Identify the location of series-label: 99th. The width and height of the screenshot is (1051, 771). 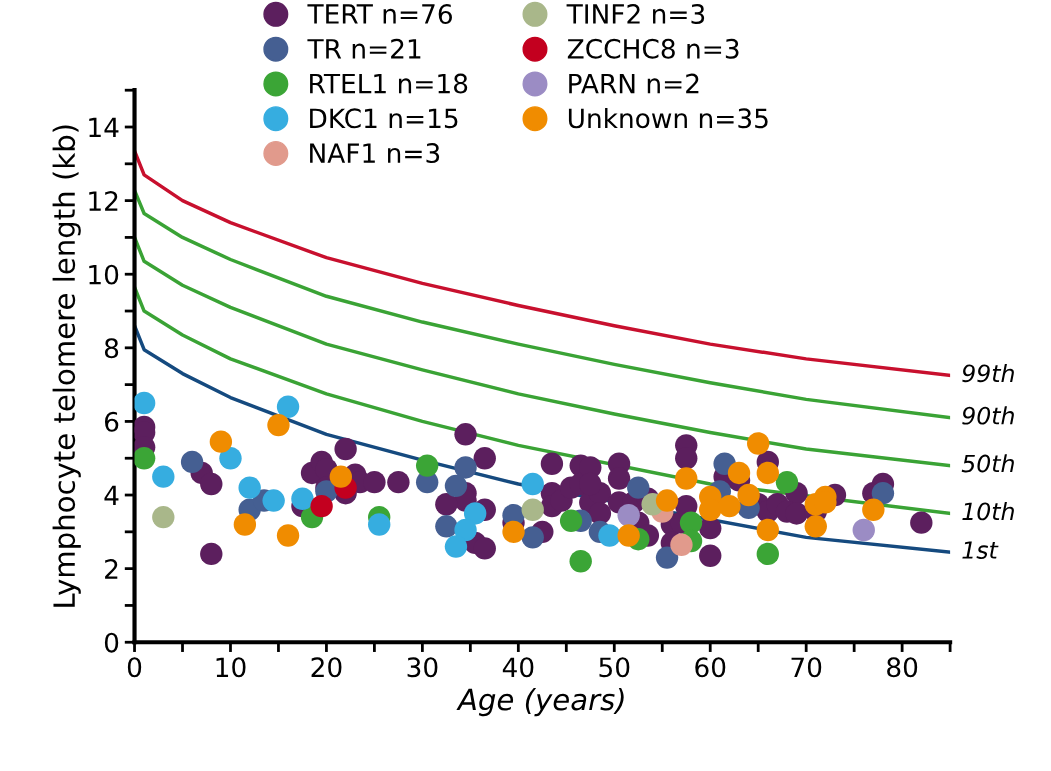
(988, 373).